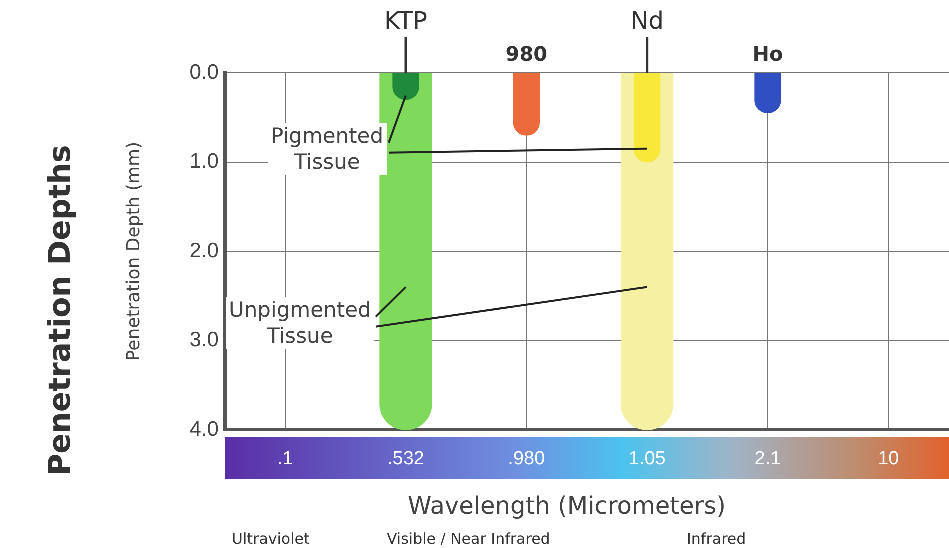  Describe the element at coordinates (527, 459) in the screenshot. I see `x-tick-label: .980` at that location.